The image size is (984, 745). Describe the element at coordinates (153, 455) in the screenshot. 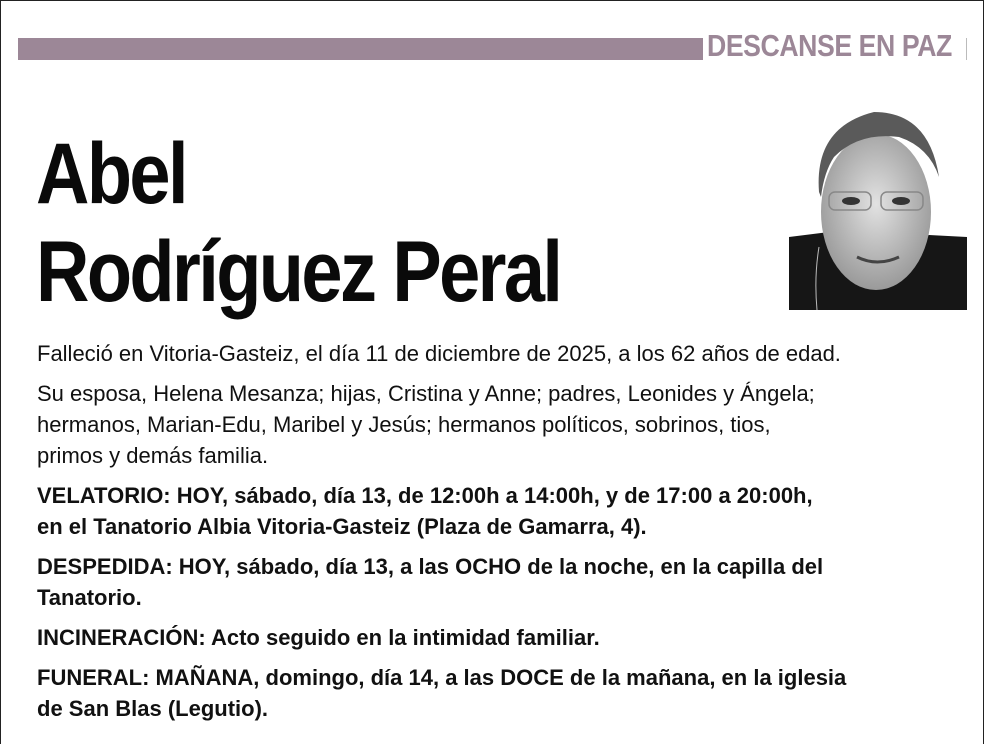

I see `text-line: primos y demás familia.` at that location.